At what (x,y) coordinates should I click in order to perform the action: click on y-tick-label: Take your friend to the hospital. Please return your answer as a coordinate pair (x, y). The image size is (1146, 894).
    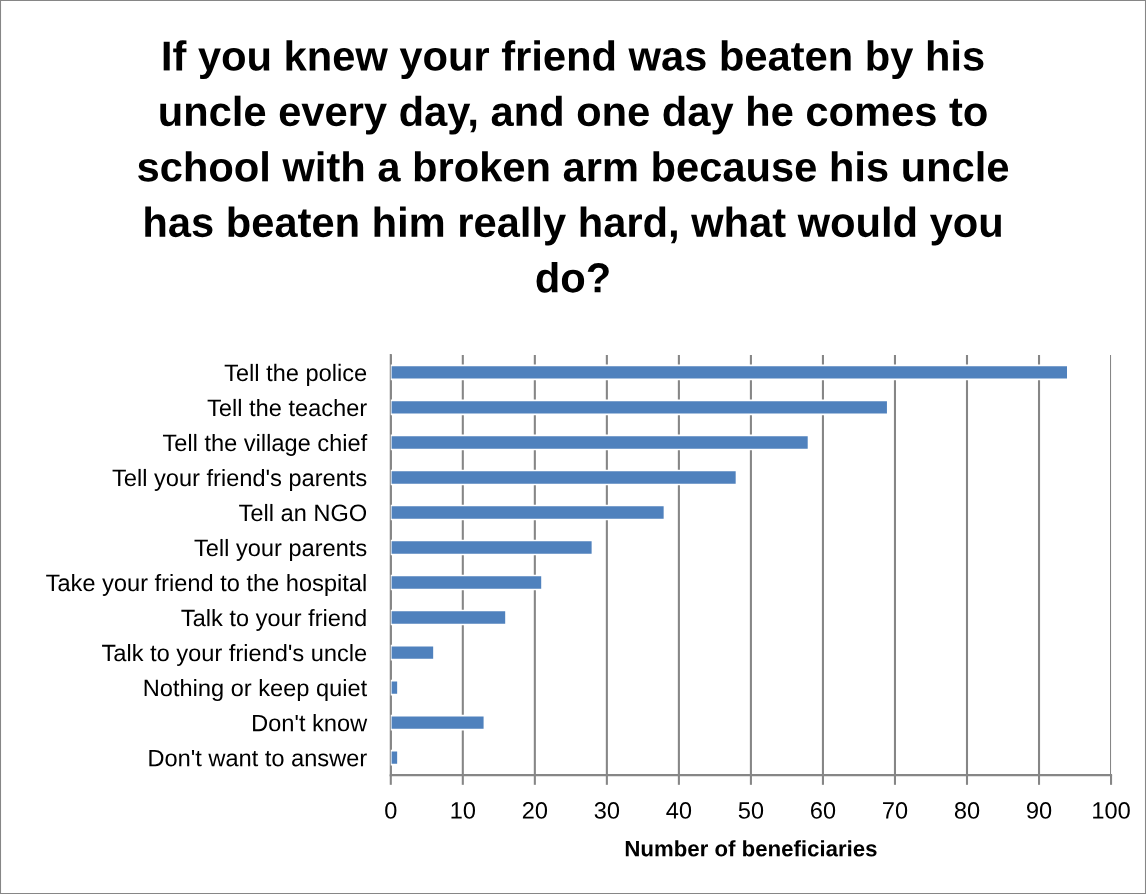
    Looking at the image, I should click on (206, 584).